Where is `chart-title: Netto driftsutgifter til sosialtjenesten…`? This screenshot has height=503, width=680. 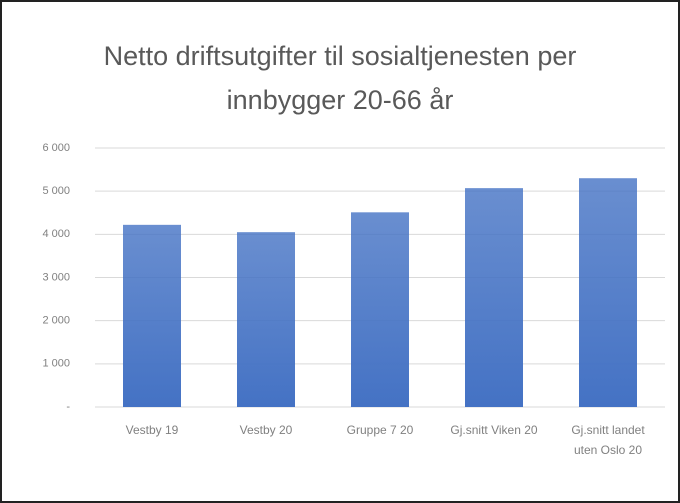
chart-title: Netto driftsutgifter til sosialtjenesten… is located at coordinates (340, 78).